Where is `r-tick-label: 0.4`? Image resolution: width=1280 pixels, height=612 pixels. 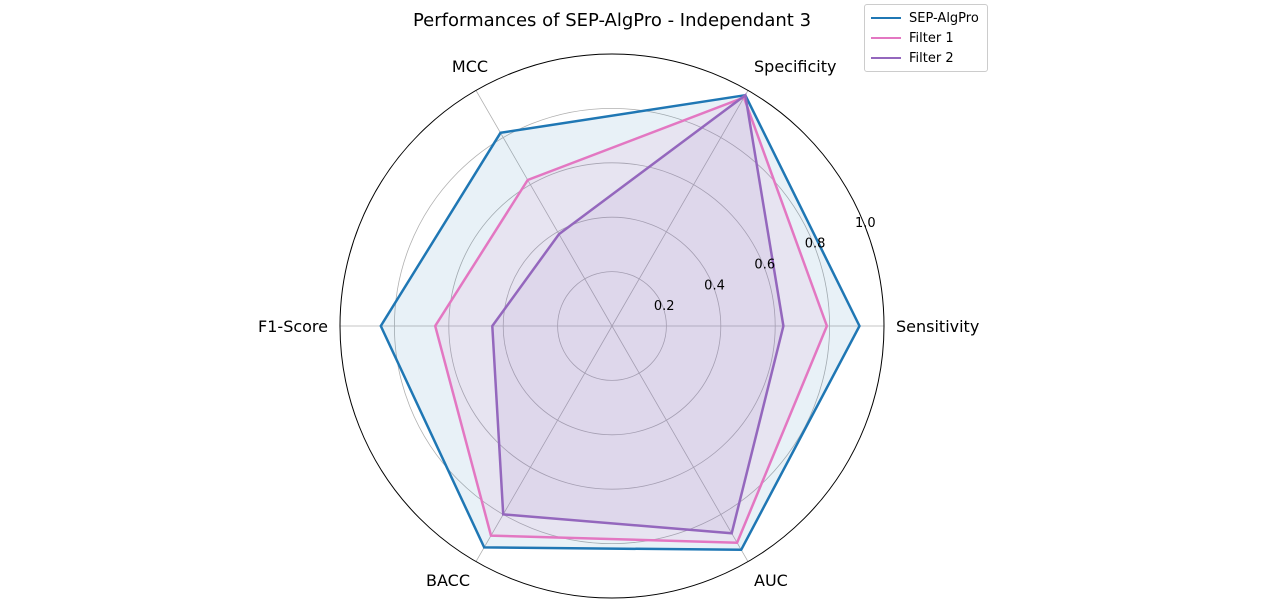
r-tick-label: 0.4 is located at coordinates (714, 285).